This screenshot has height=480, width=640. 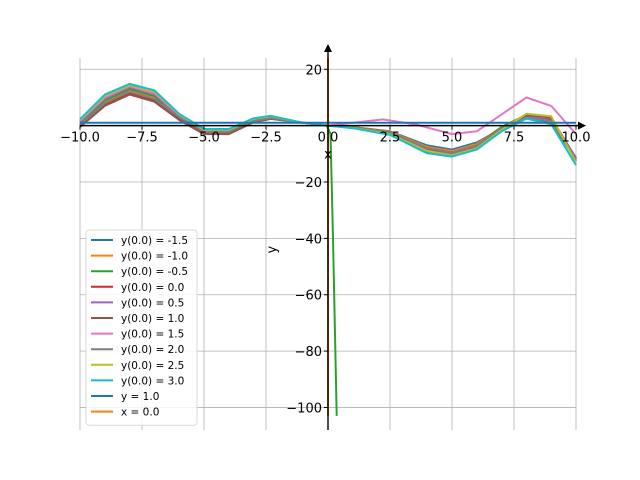 What do you see at coordinates (304, 408) in the screenshot?
I see `y-tick-label: −100` at bounding box center [304, 408].